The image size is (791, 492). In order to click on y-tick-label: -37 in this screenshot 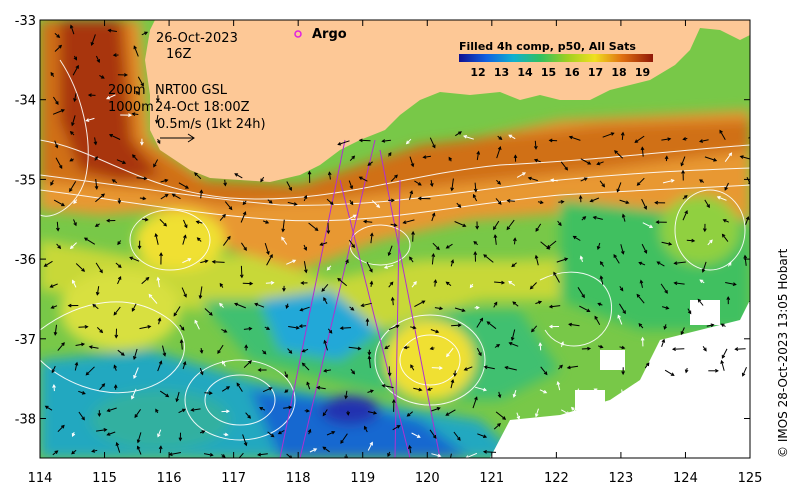, I will do `click(25, 340)`.